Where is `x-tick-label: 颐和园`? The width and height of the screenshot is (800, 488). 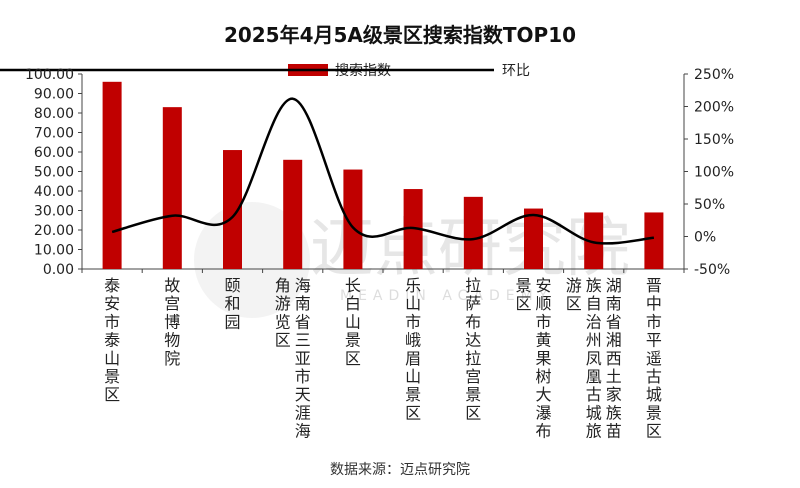 x-tick-label: 颐和园 is located at coordinates (232, 303).